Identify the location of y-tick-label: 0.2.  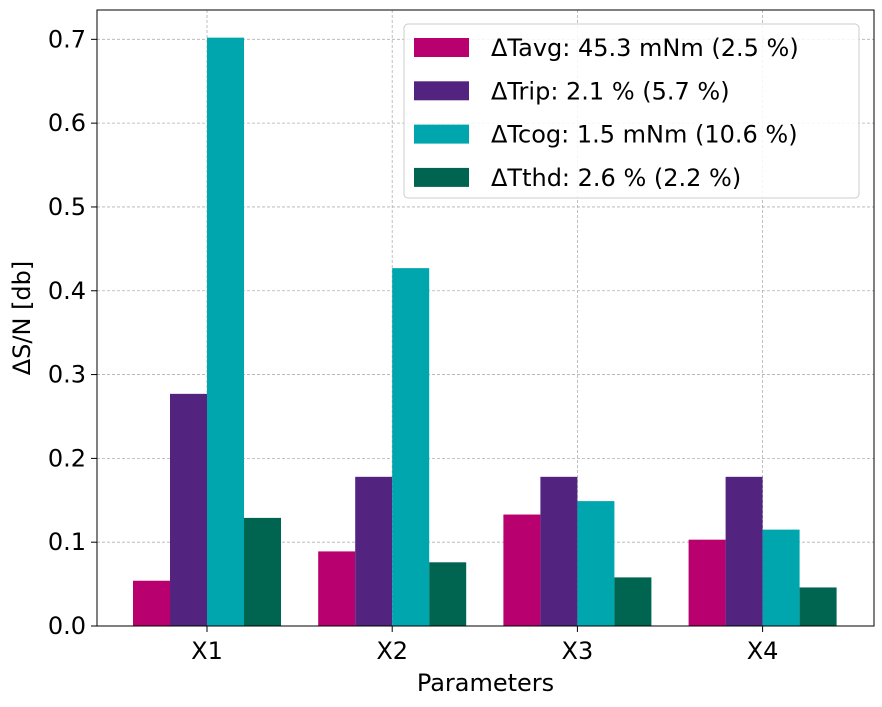
(67, 458).